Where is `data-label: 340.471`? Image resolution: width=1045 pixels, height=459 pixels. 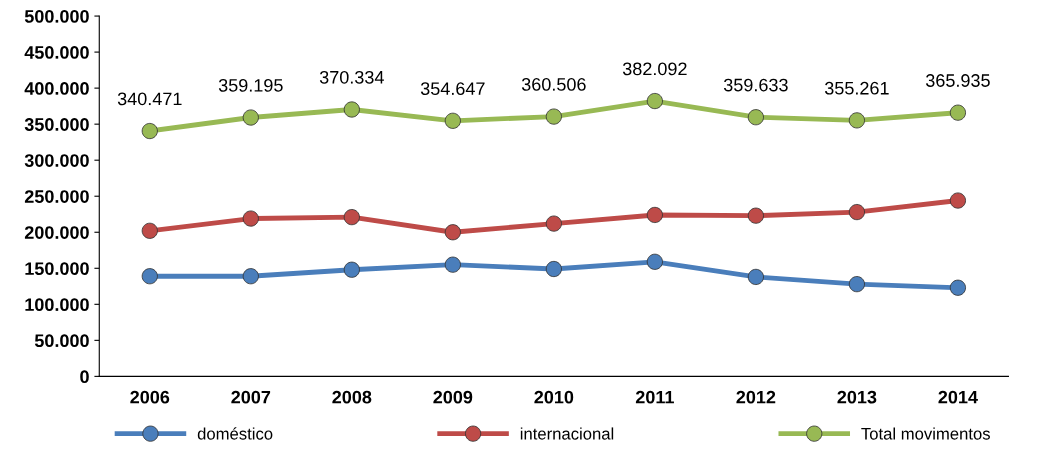 data-label: 340.471 is located at coordinates (149, 99).